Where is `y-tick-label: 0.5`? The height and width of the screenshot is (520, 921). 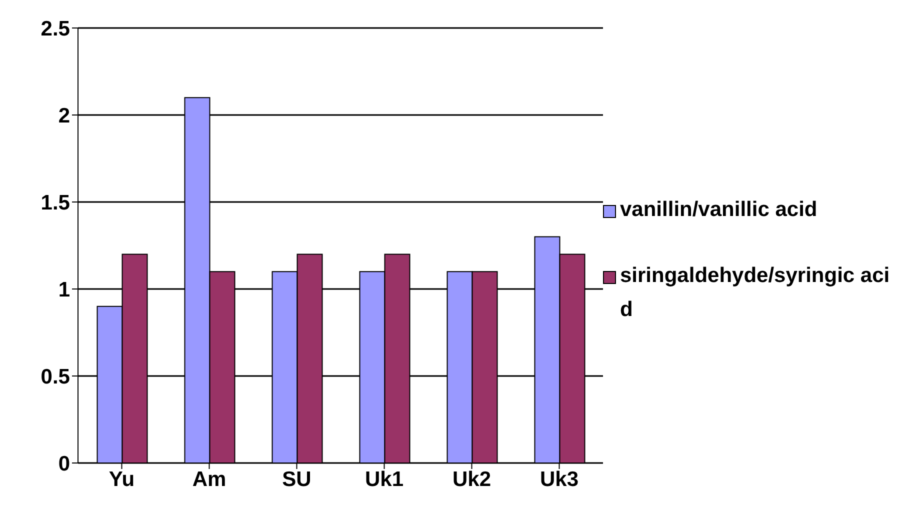
y-tick-label: 0.5 is located at coordinates (55, 376).